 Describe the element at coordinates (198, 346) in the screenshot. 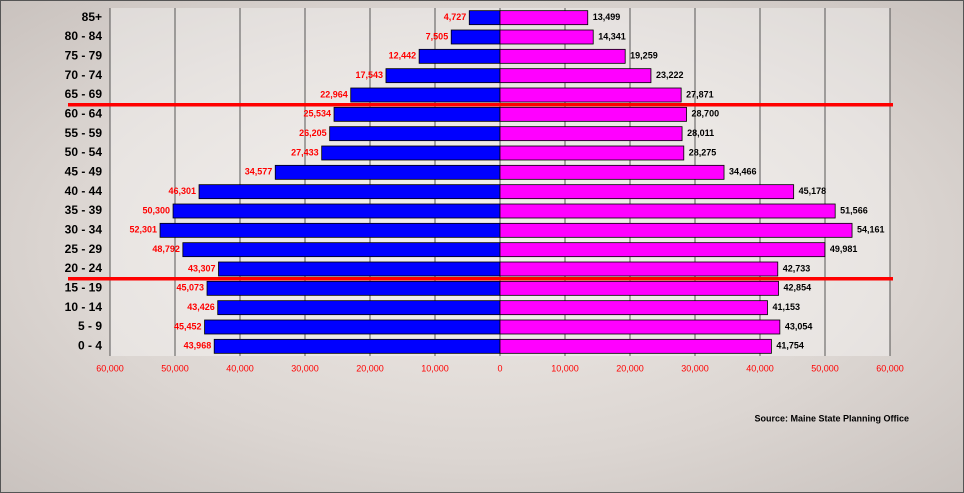

I see `value-label: 43,968` at that location.